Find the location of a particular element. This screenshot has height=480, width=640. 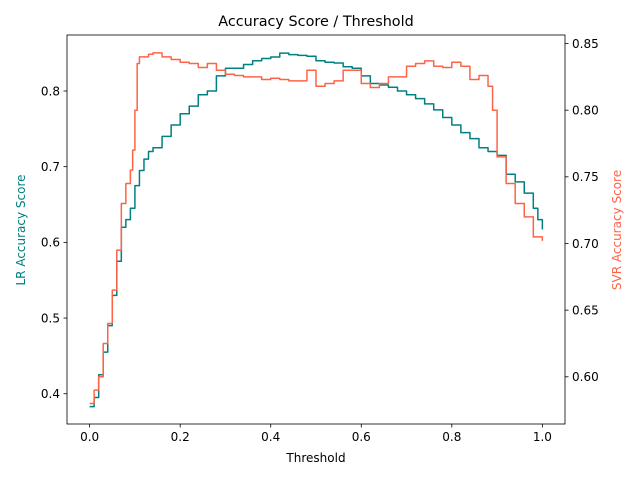

y-right-tick-label: 0.85 is located at coordinates (585, 44).